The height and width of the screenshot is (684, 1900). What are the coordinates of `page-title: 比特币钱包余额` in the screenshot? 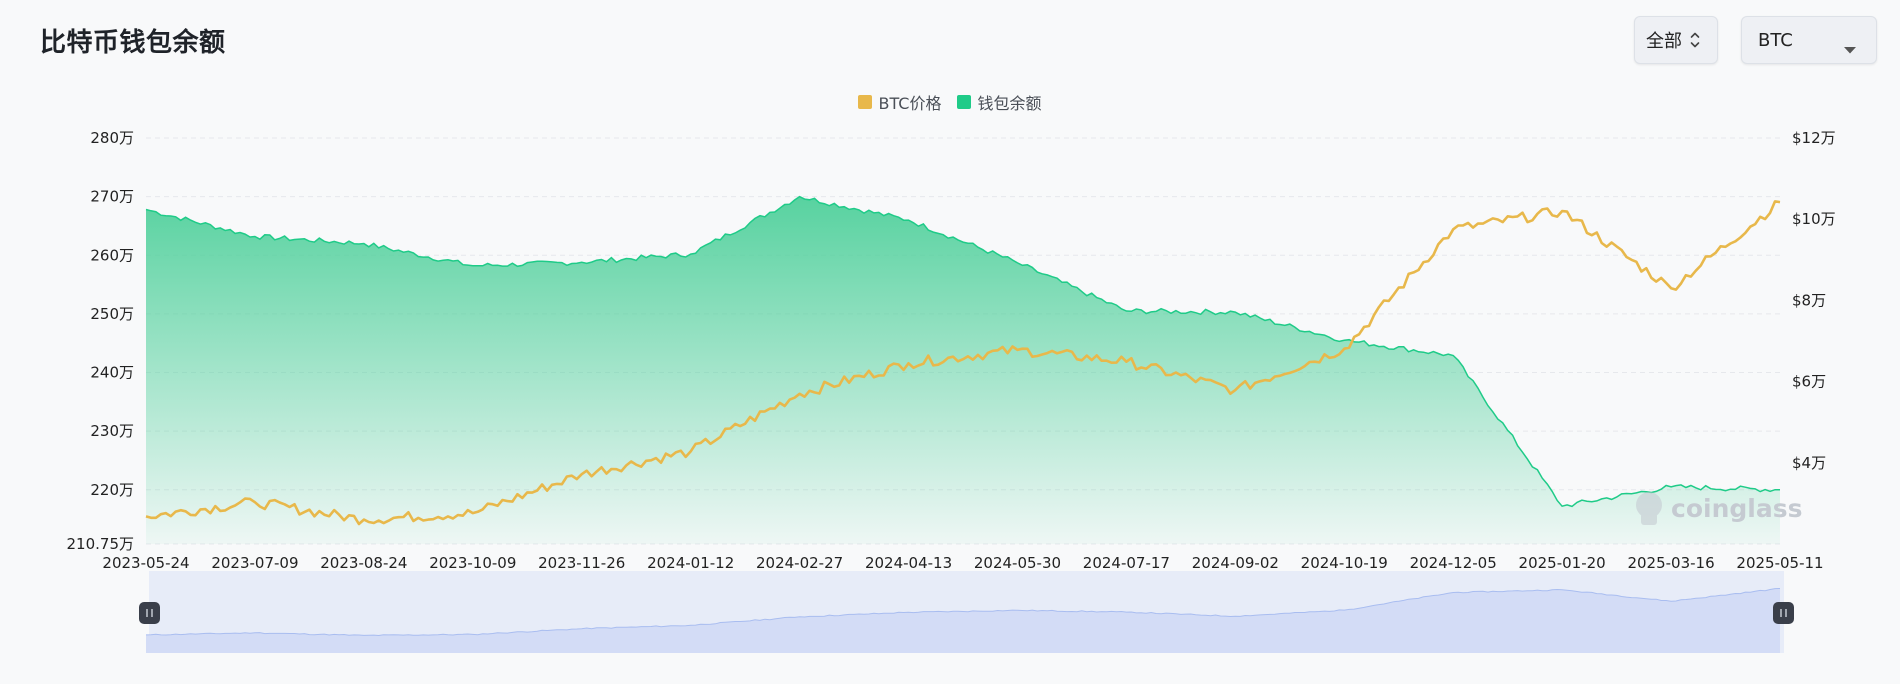 It's located at (133, 43).